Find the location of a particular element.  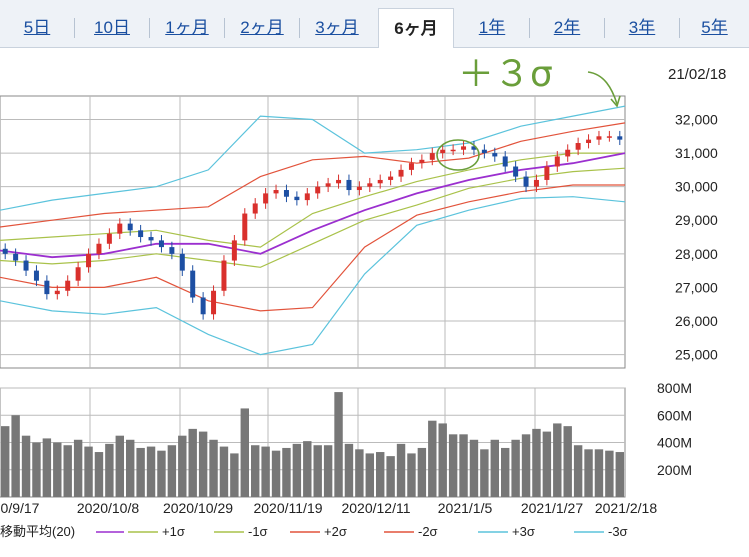

x-date-label: 2021/1/5 is located at coordinates (465, 508).